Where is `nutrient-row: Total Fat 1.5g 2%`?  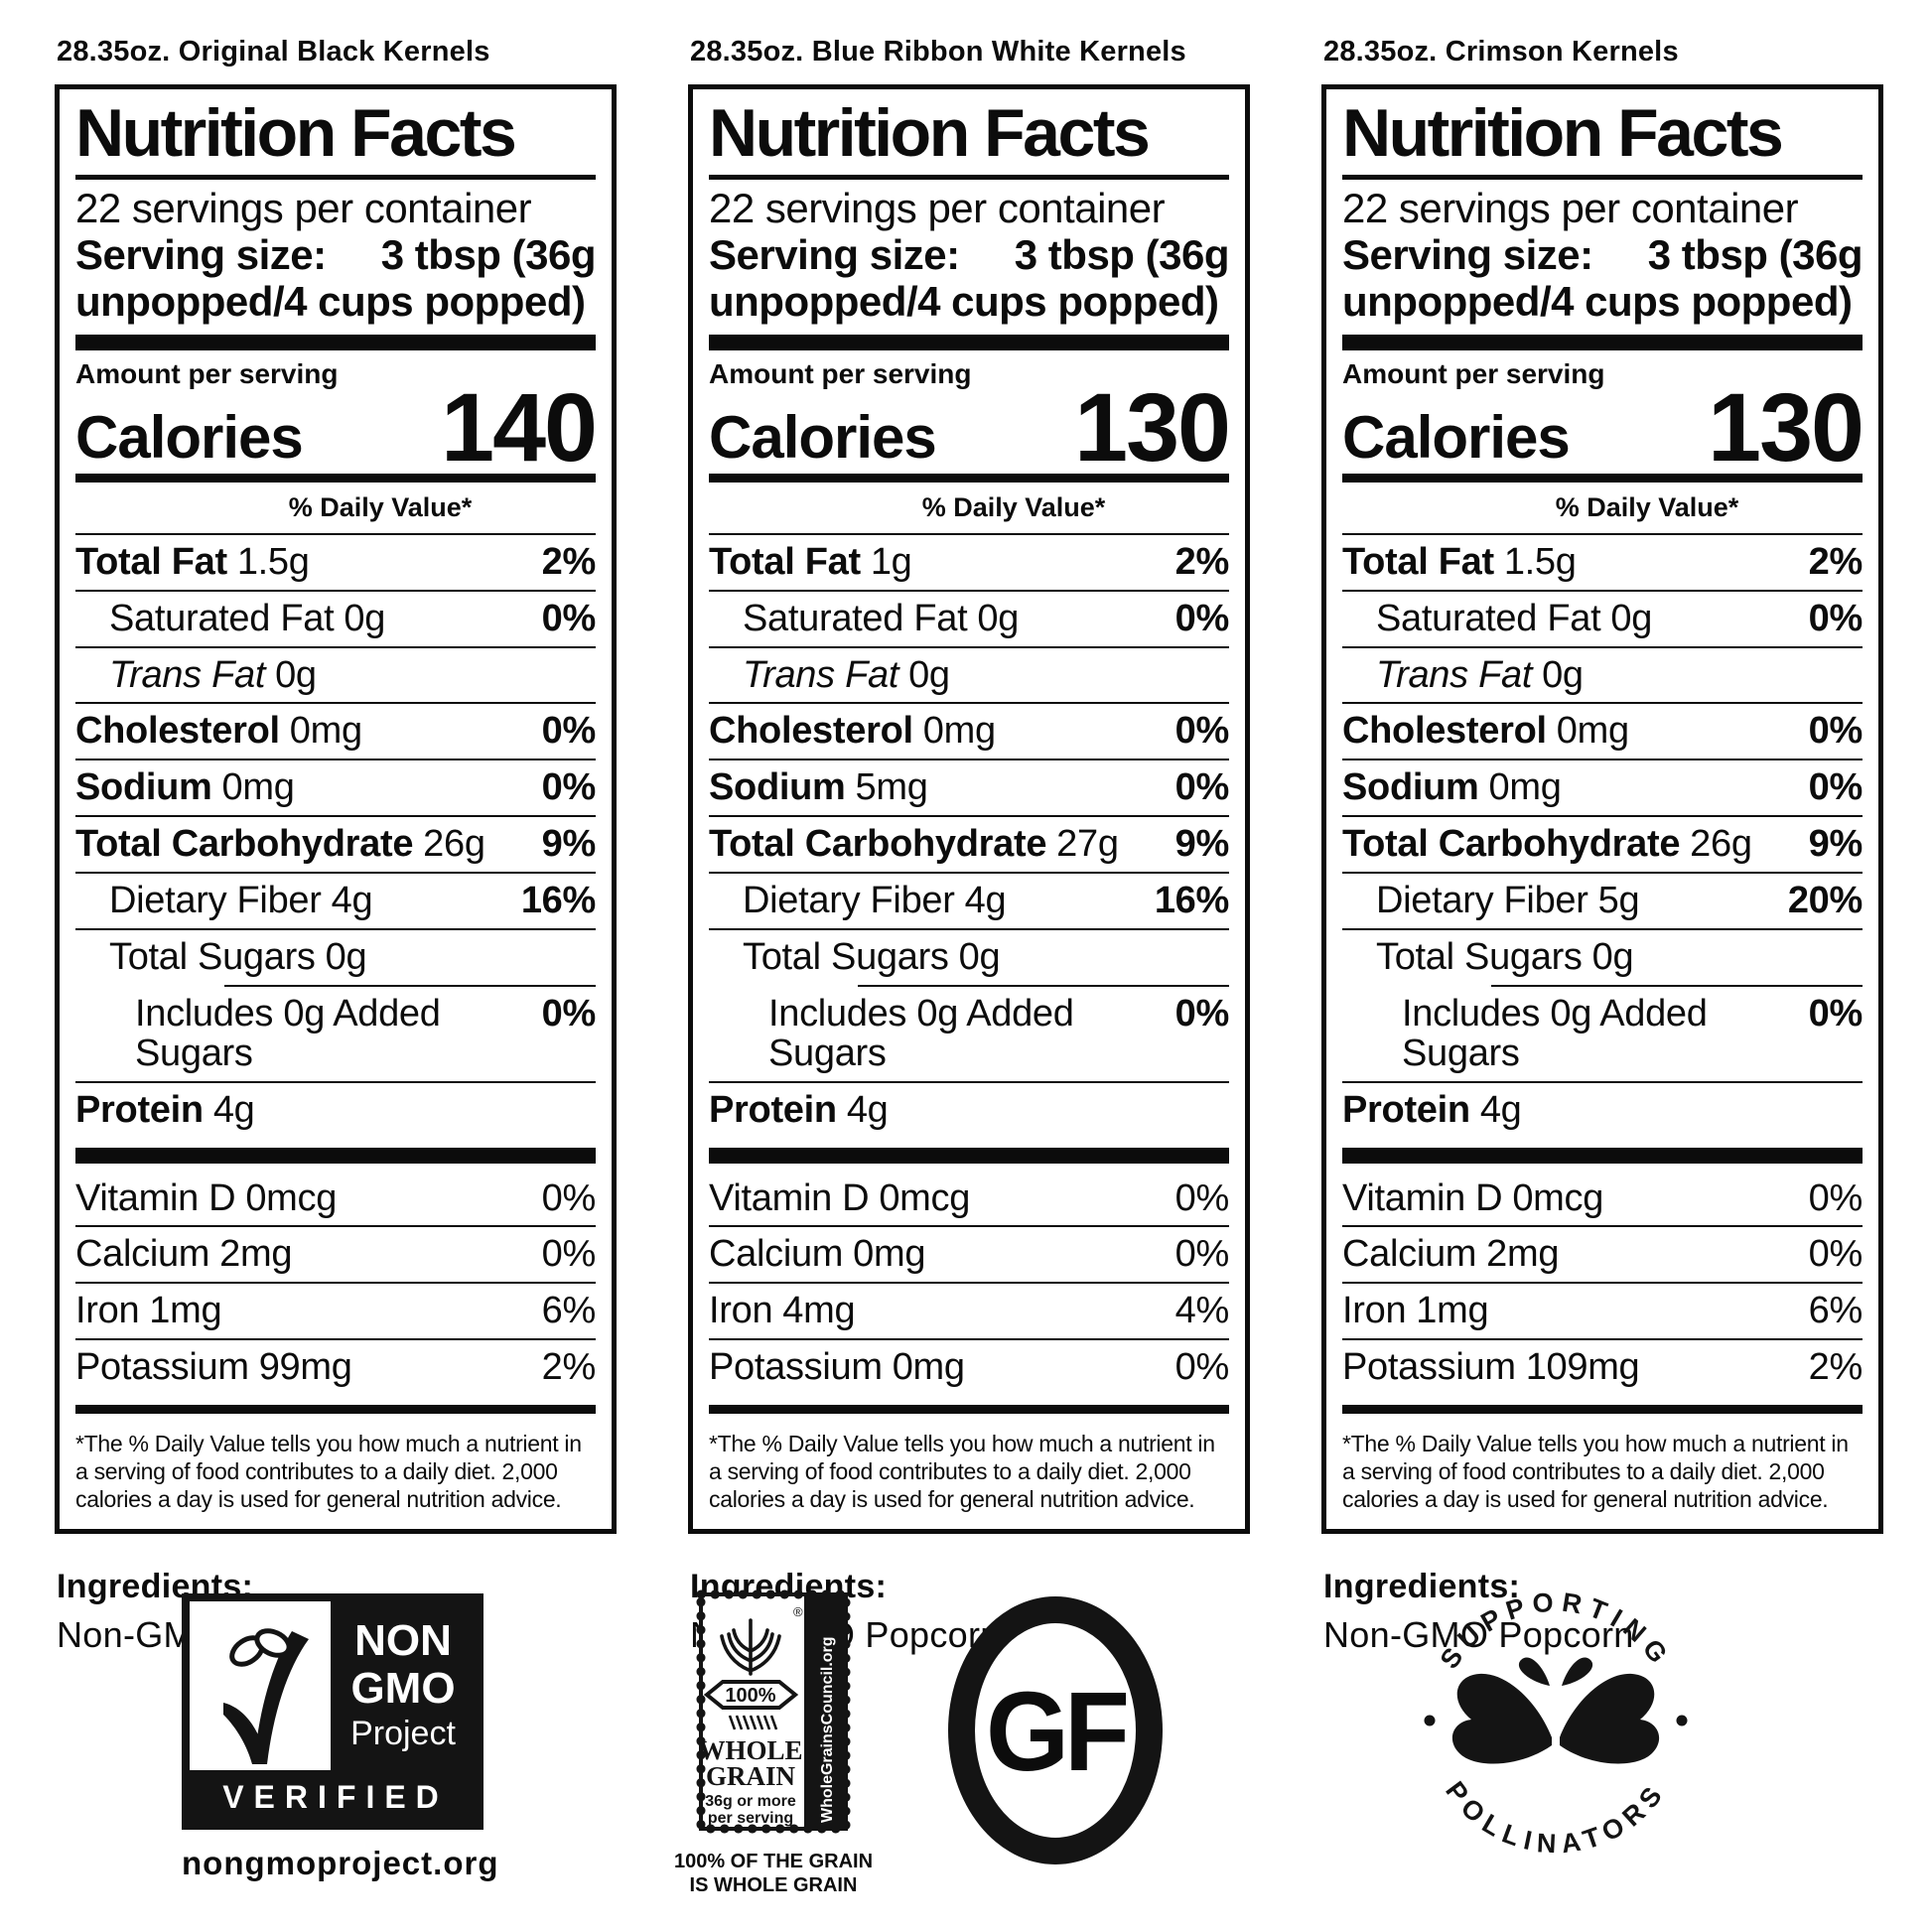 nutrient-row: Total Fat 1.5g 2% is located at coordinates (336, 564).